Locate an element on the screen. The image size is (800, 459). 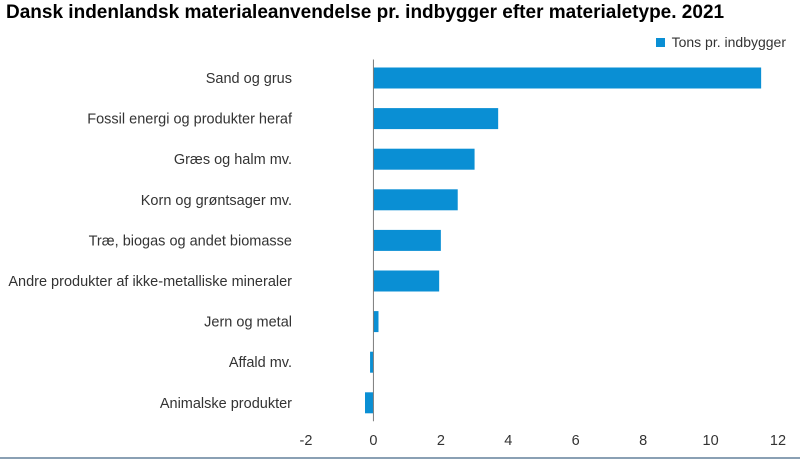
category-label: Sand og grus is located at coordinates (249, 79).